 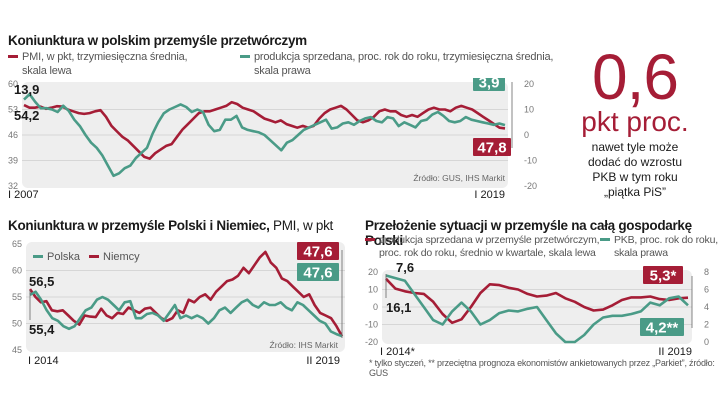 I want to click on x-start-label: I 2014*, so click(x=398, y=351).